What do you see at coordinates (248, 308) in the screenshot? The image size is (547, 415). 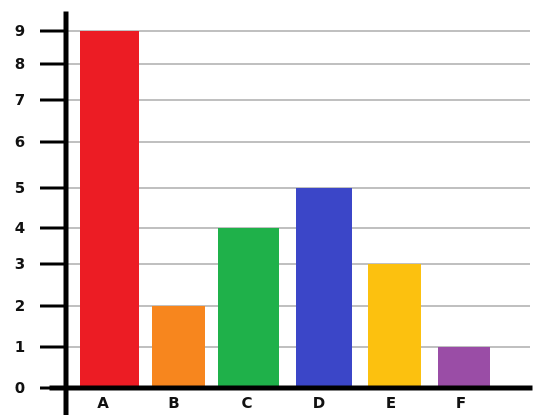 I see `bar-c` at bounding box center [248, 308].